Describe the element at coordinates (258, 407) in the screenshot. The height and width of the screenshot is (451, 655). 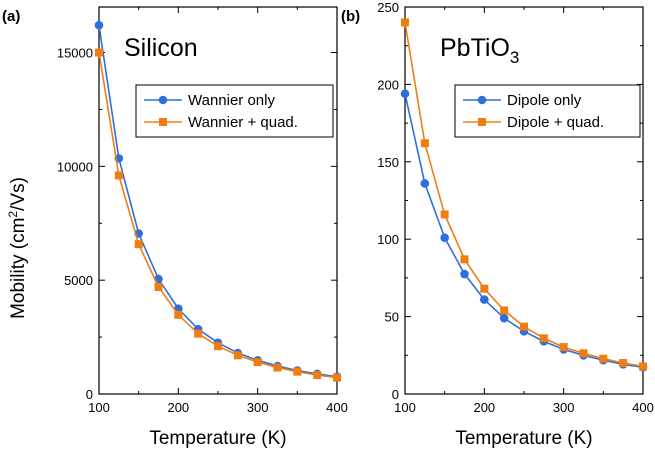
I see `x-tick-label-a: 300` at that location.